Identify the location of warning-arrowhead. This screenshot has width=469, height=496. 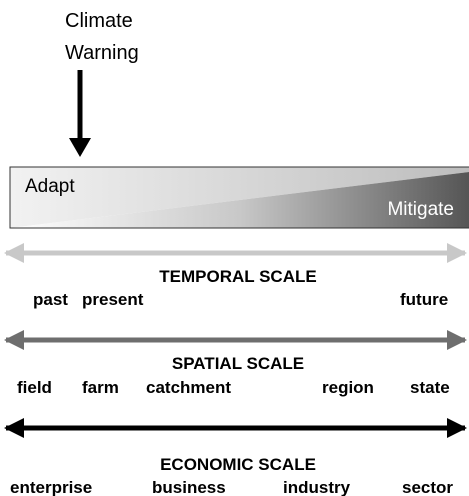
(80, 147).